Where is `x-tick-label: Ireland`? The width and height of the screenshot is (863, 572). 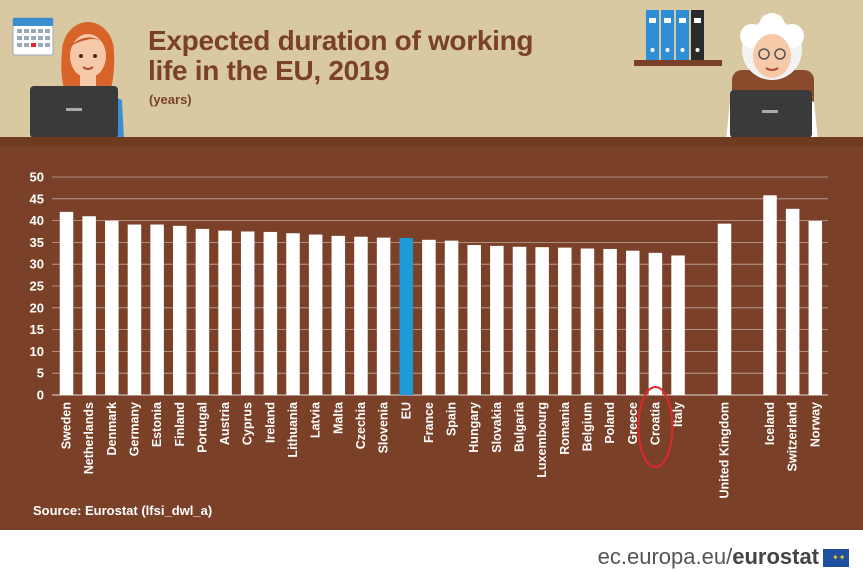 x-tick-label: Ireland is located at coordinates (270, 422).